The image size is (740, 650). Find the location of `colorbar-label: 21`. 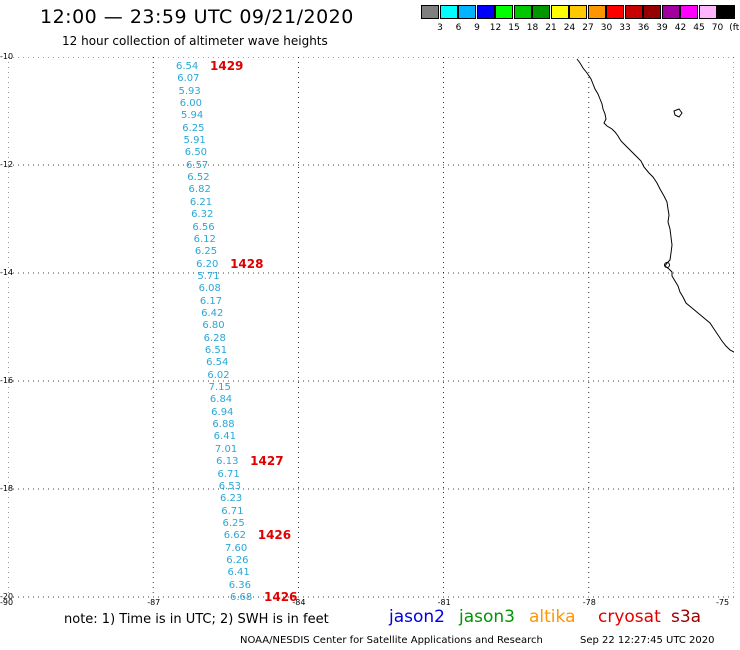

colorbar-label: 21 is located at coordinates (551, 28).